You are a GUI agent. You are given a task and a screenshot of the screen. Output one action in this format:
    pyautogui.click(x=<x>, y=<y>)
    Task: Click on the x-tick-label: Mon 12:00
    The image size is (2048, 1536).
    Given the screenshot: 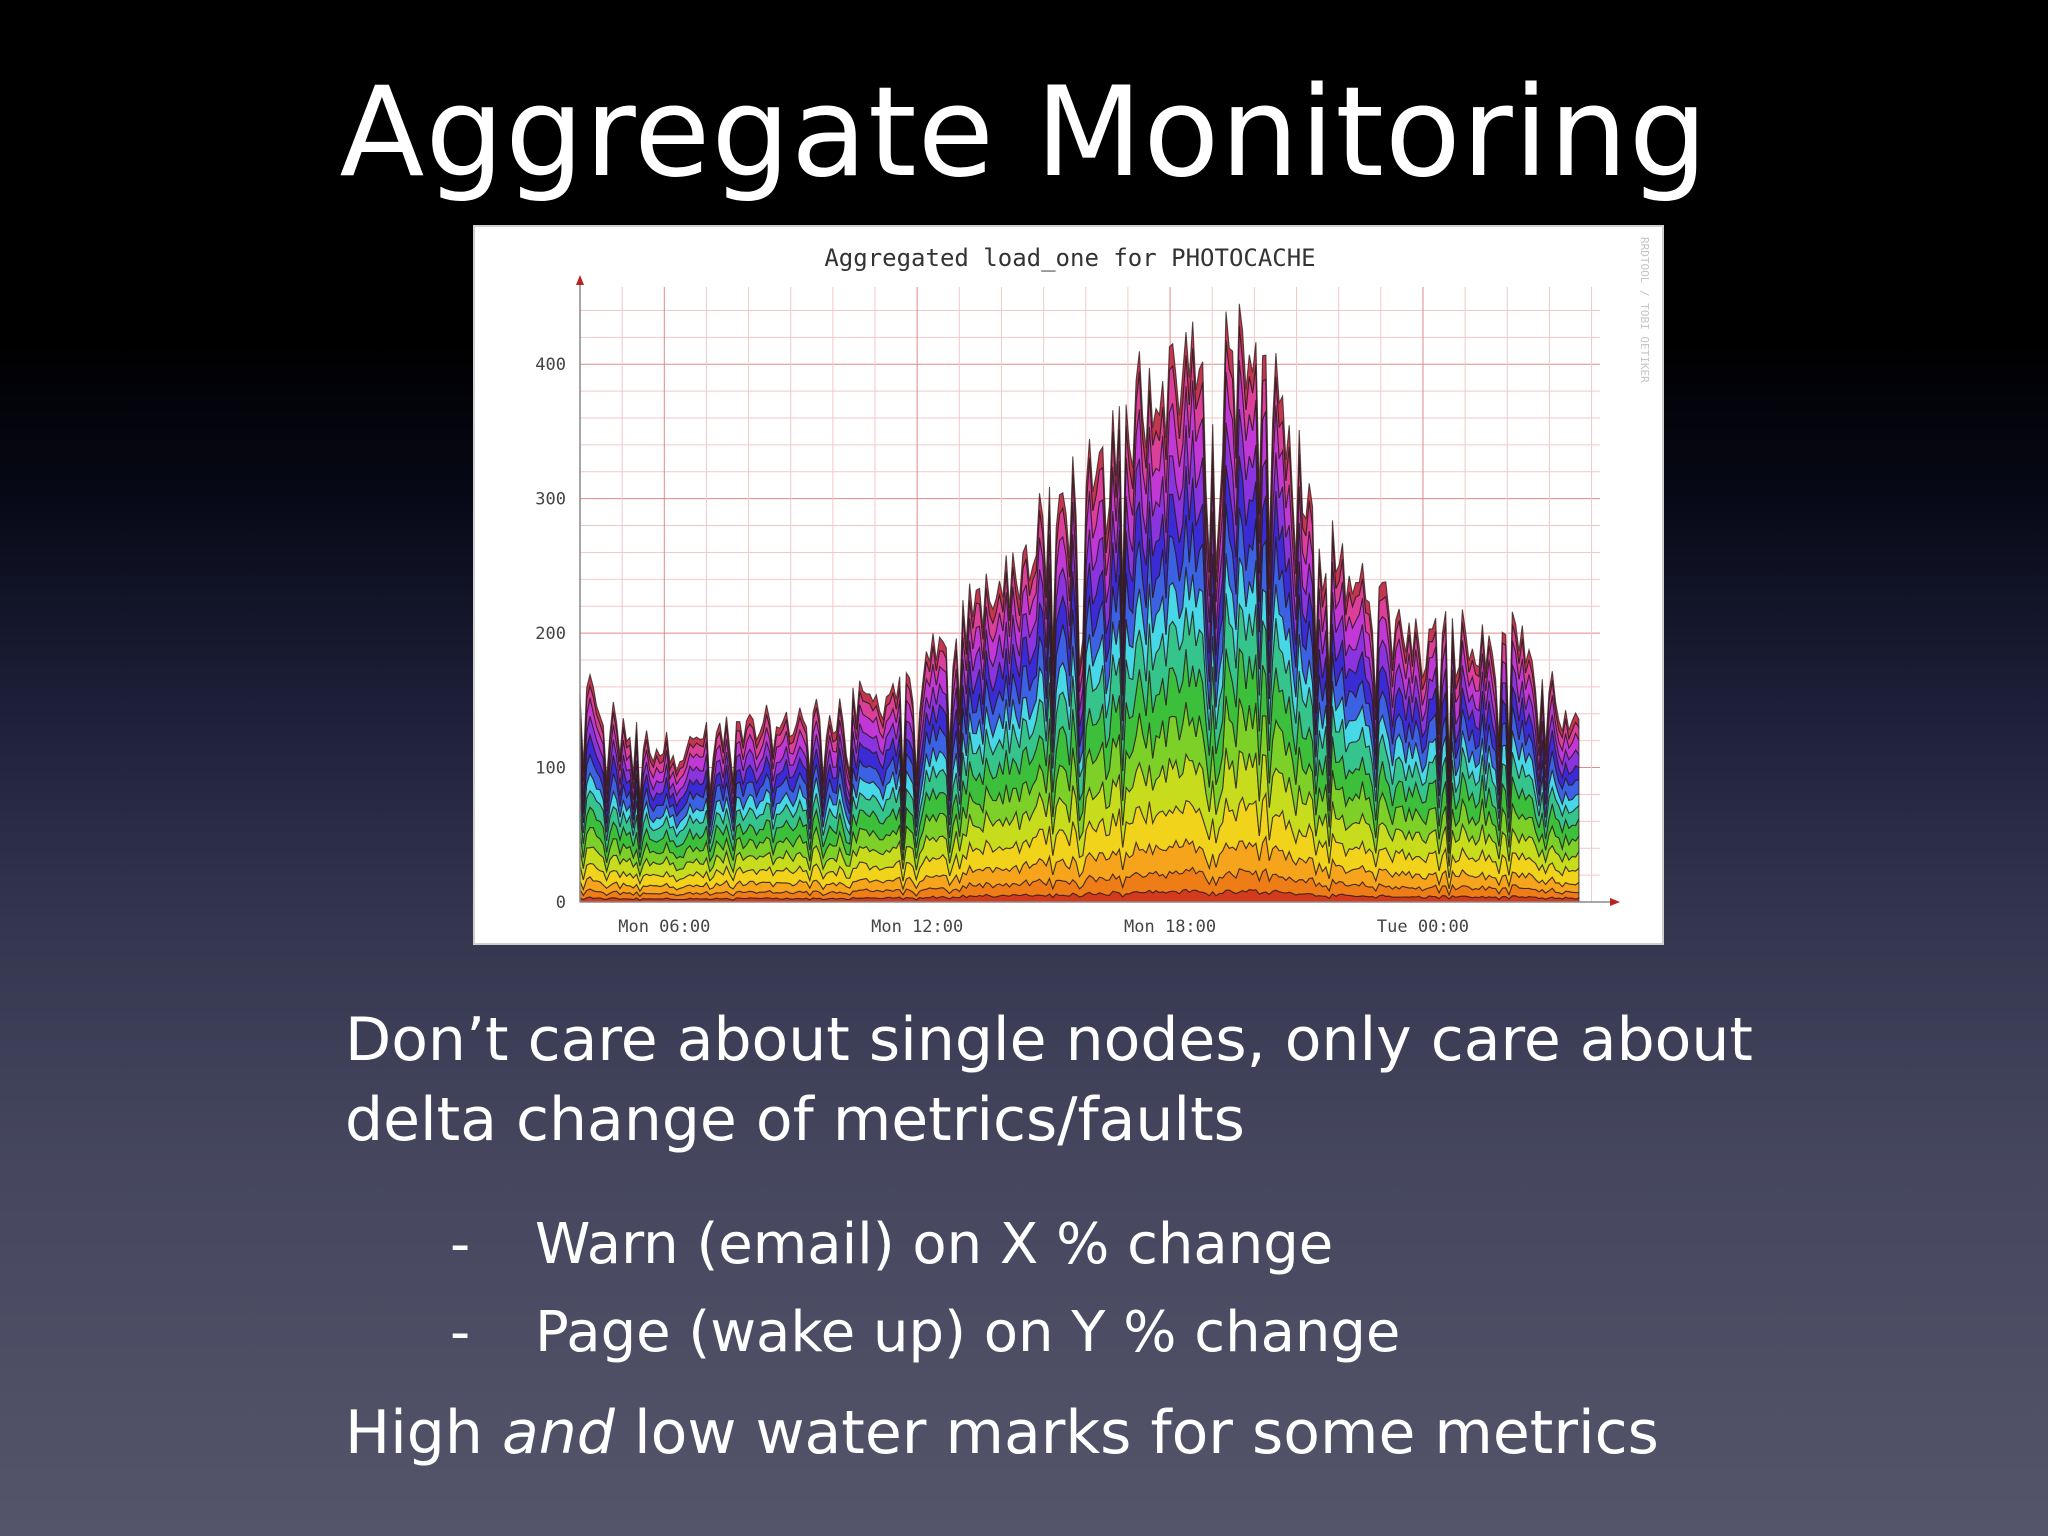 What is the action you would take?
    pyautogui.click(x=917, y=927)
    